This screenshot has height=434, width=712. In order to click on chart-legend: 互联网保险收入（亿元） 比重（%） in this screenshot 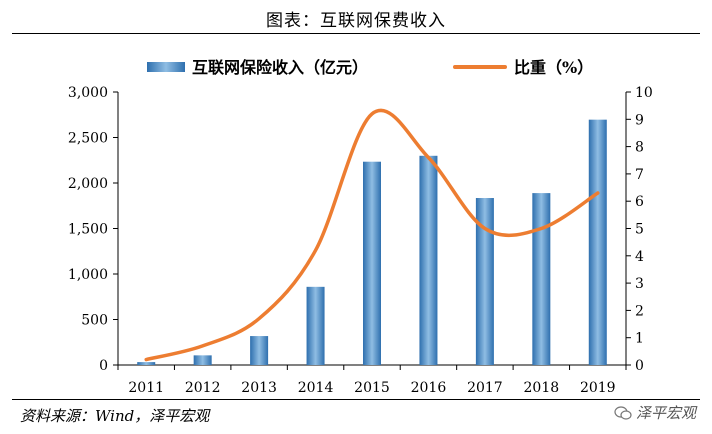, I will do `click(370, 67)`.